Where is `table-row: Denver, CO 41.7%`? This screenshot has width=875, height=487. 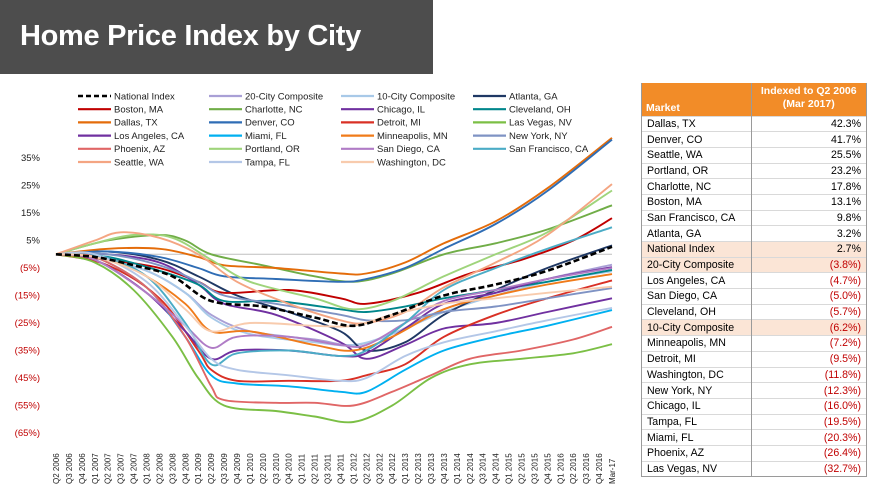 table-row: Denver, CO 41.7% is located at coordinates (754, 139).